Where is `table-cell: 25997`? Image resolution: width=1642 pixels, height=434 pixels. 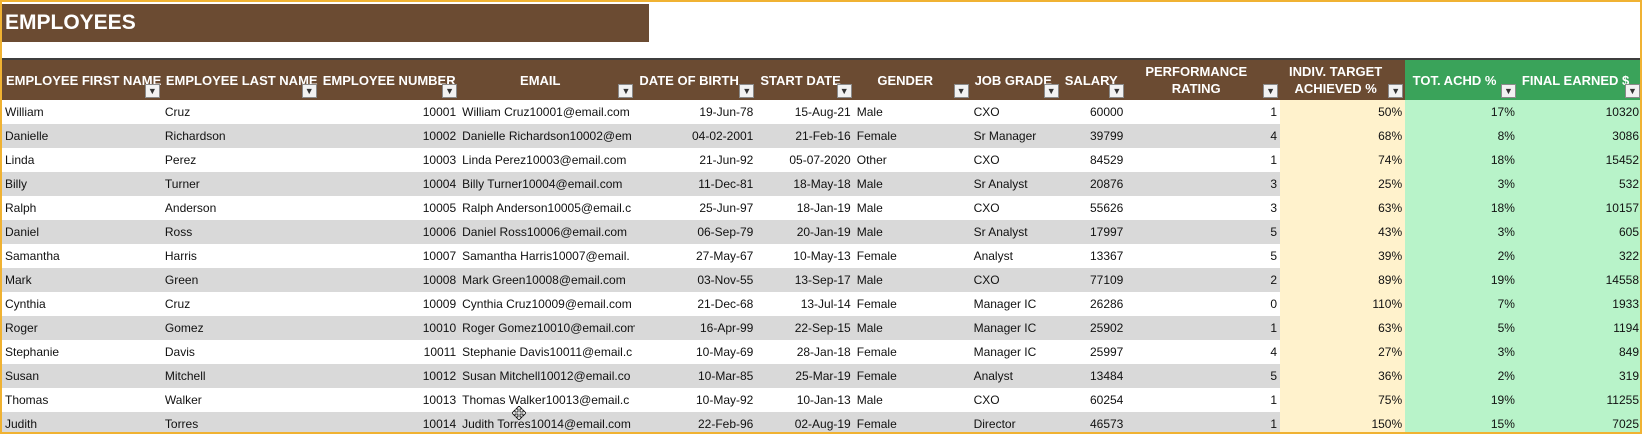 table-cell: 25997 is located at coordinates (1093, 352).